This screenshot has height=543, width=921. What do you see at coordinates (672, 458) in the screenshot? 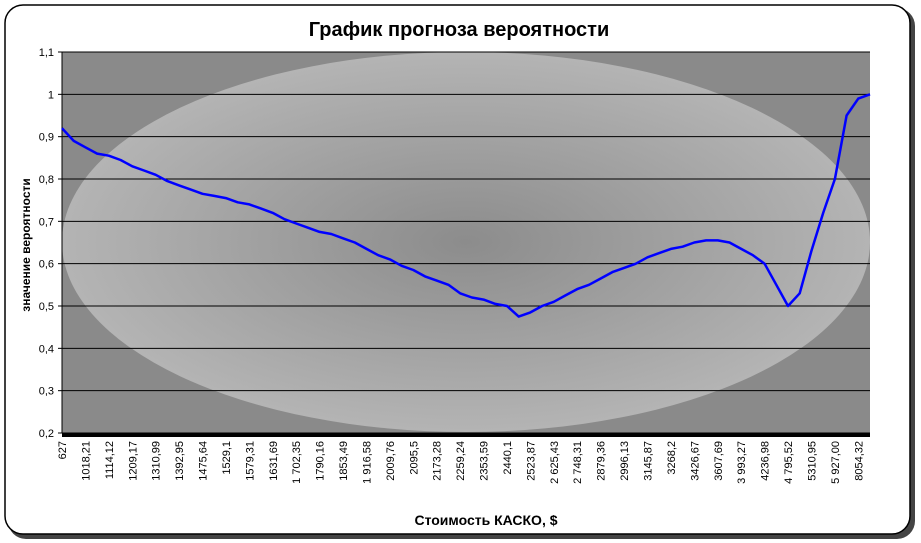
I see `x-tick-label: 3268,2` at bounding box center [672, 458].